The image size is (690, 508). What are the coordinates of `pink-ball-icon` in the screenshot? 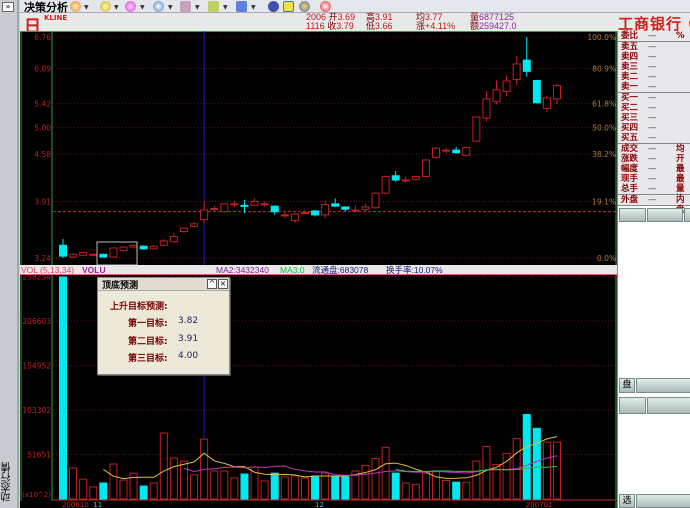 It's located at (130, 6).